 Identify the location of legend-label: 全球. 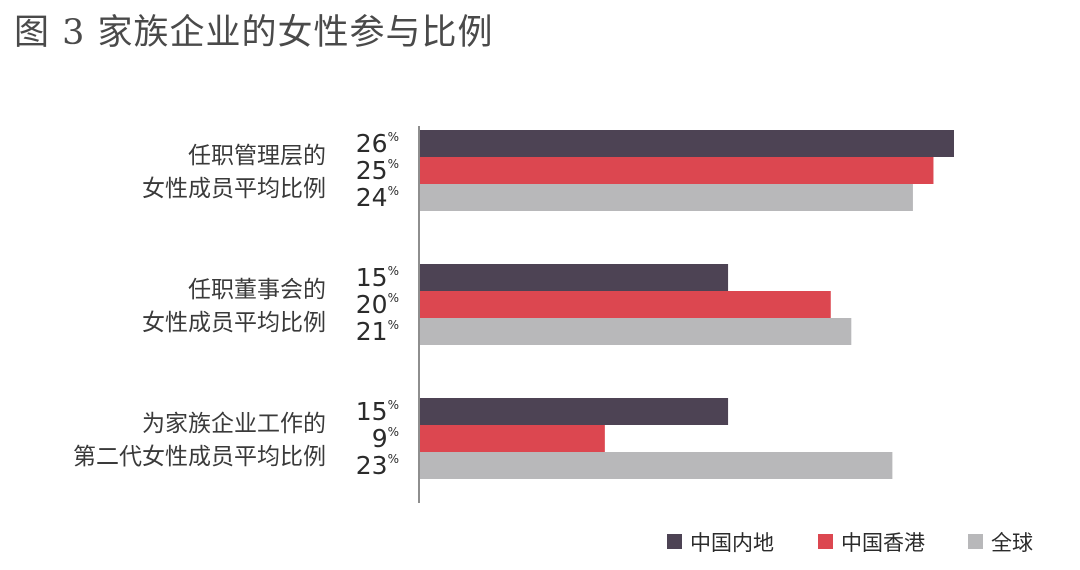
(1012, 543).